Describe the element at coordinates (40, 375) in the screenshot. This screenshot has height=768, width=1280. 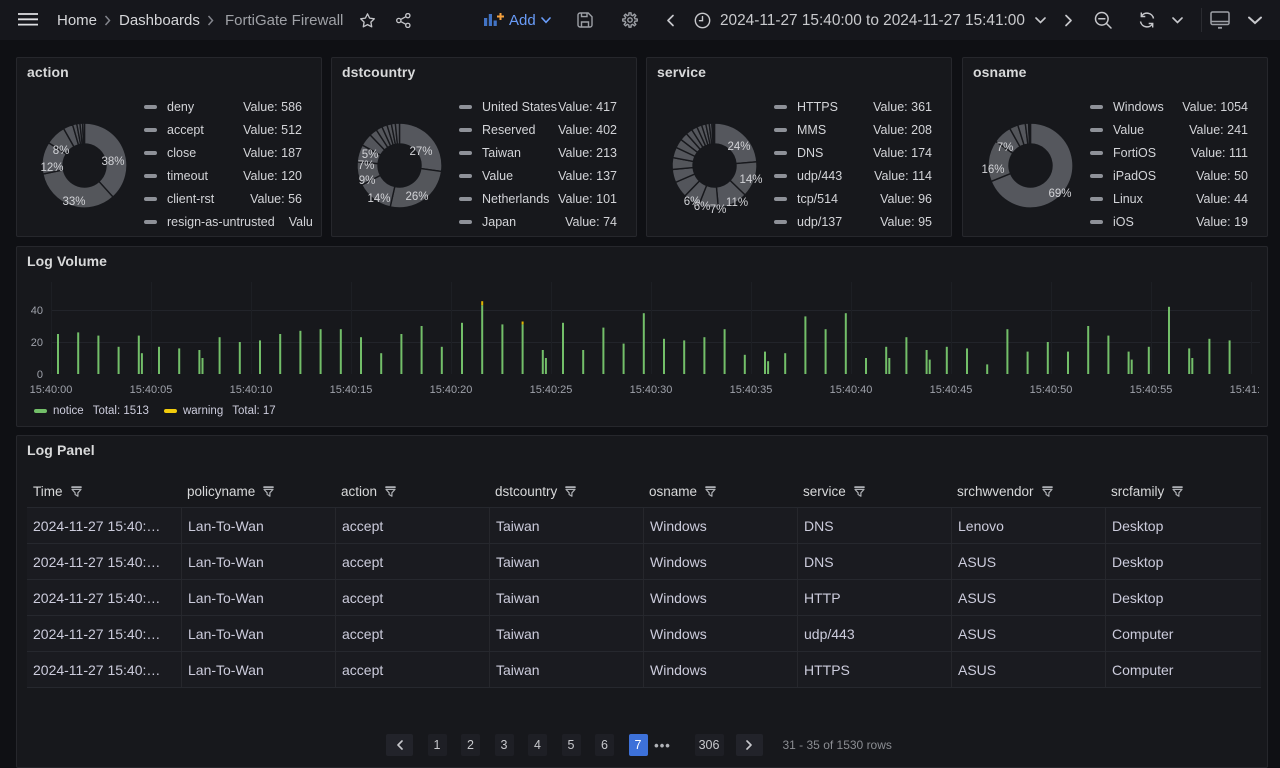
I see `svg-text: 0` at that location.